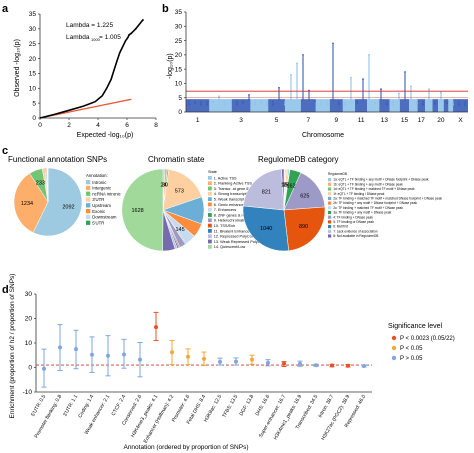  Describe the element at coordinates (33, 59) in the screenshot. I see `qq-y-tick-label: 20` at that location.